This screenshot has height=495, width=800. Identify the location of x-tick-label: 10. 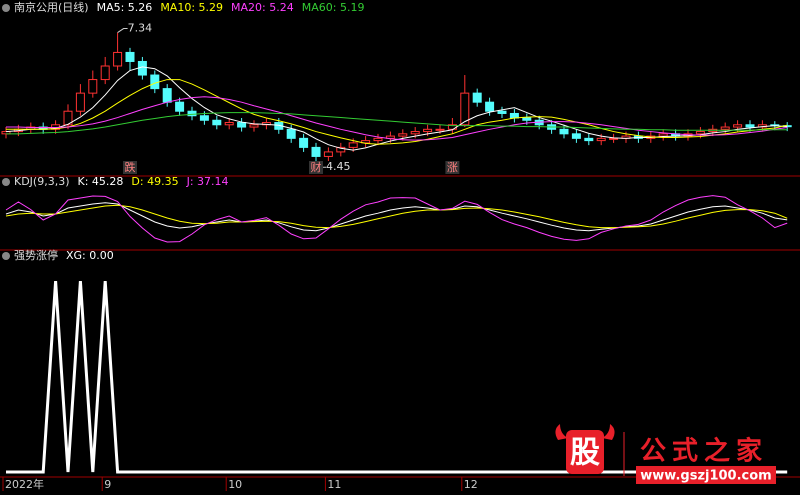
(235, 484).